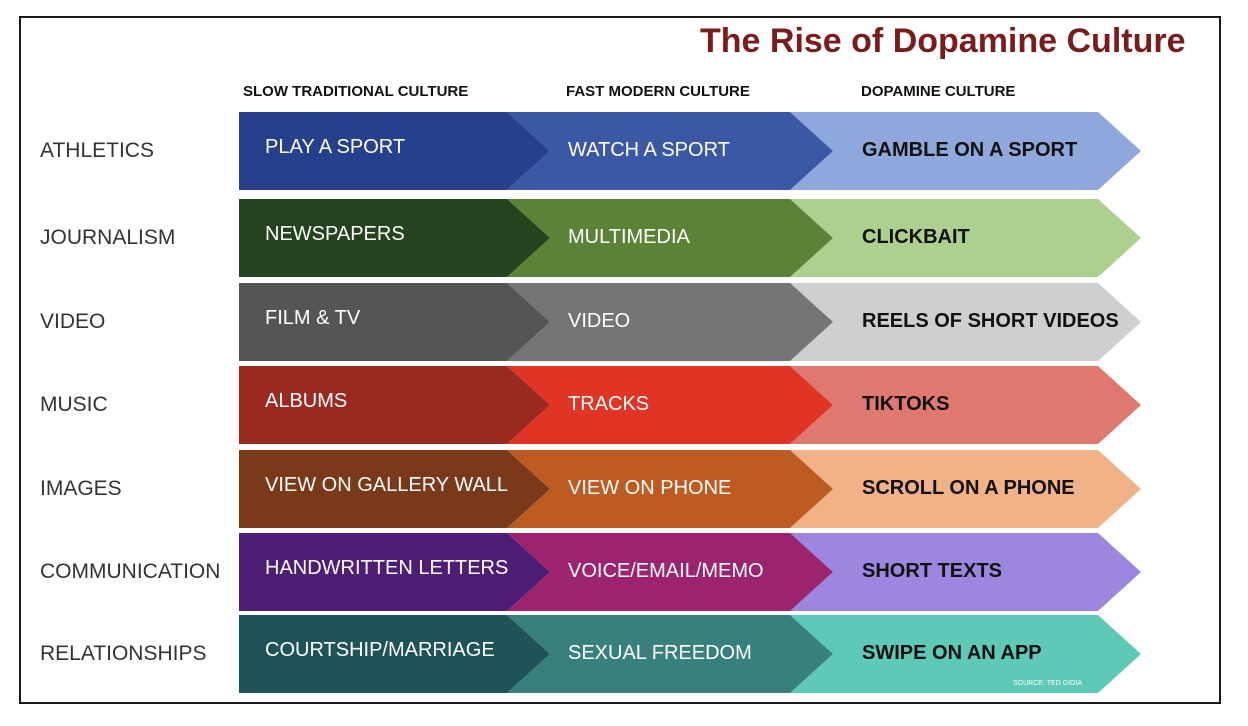 Image resolution: width=1248 pixels, height=726 pixels. I want to click on column-header-fast-modern: FAST MODERN CULTURE, so click(658, 91).